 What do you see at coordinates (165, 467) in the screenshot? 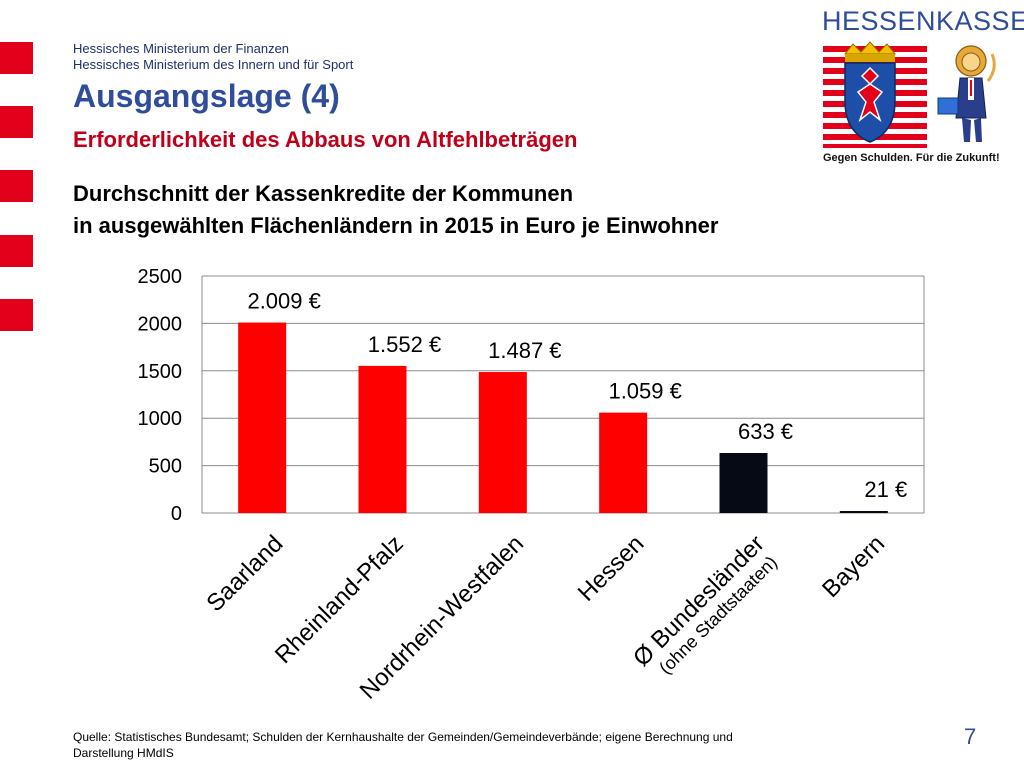
I see `y-tick-label: 500` at bounding box center [165, 467].